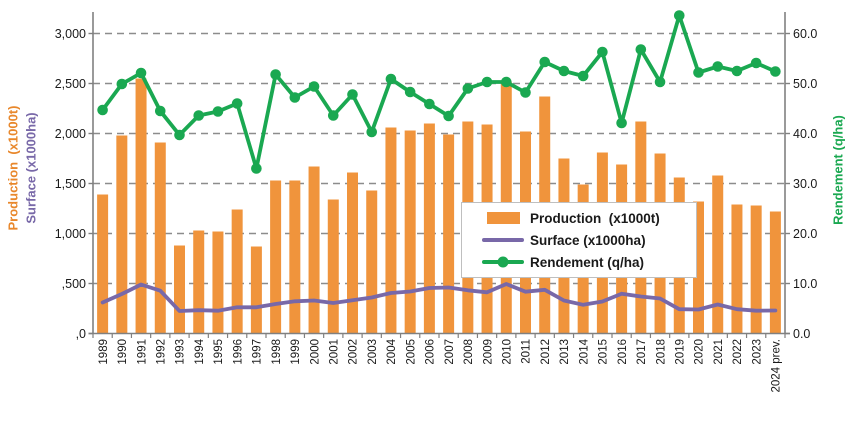 This screenshot has height=421, width=850. I want to click on bar-1999, so click(295, 257).